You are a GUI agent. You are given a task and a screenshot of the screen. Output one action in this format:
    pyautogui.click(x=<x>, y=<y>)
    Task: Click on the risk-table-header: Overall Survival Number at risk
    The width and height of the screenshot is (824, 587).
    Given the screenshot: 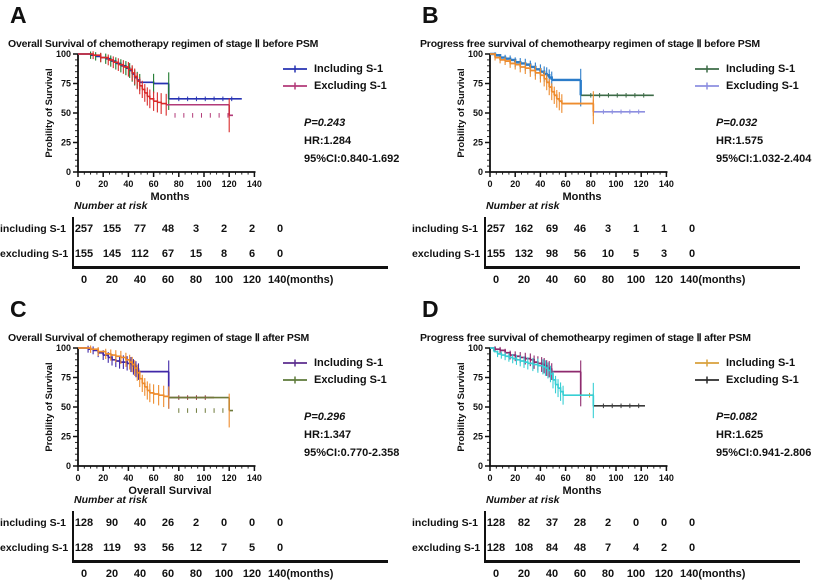 What is the action you would take?
    pyautogui.click(x=206, y=496)
    